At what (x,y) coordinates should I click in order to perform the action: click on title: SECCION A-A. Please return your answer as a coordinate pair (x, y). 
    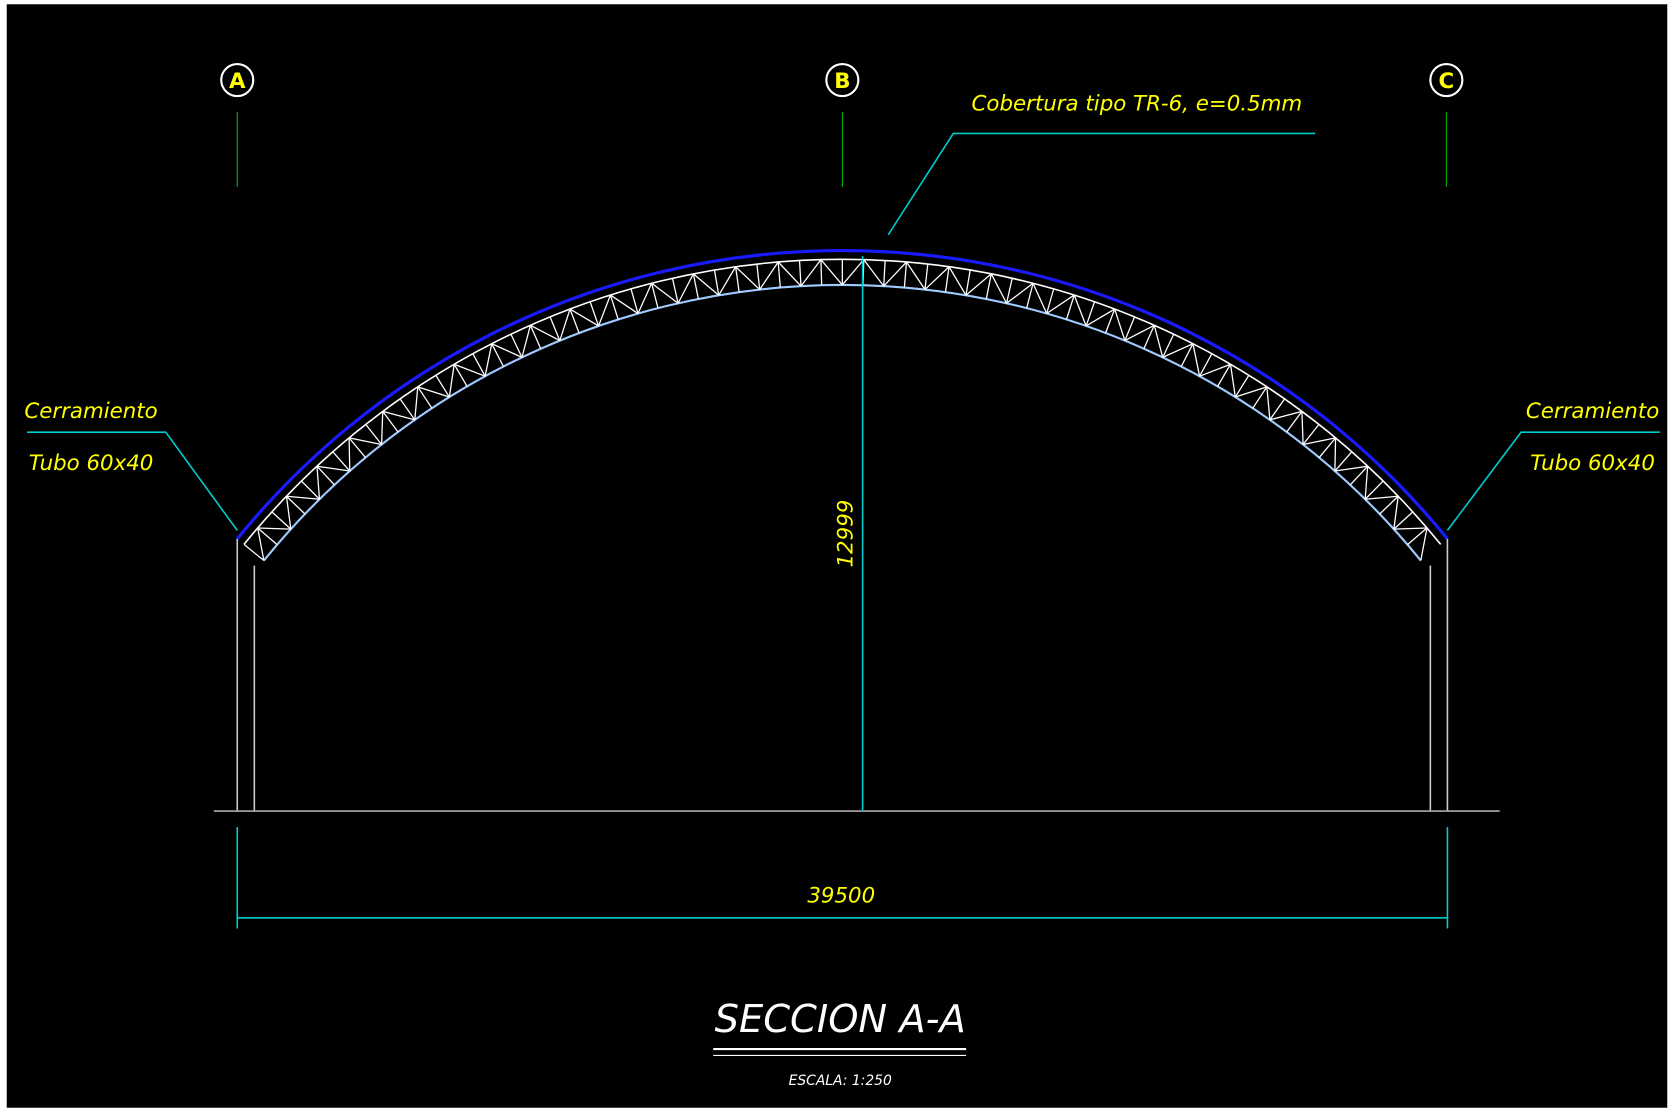
    Looking at the image, I should click on (840, 1019).